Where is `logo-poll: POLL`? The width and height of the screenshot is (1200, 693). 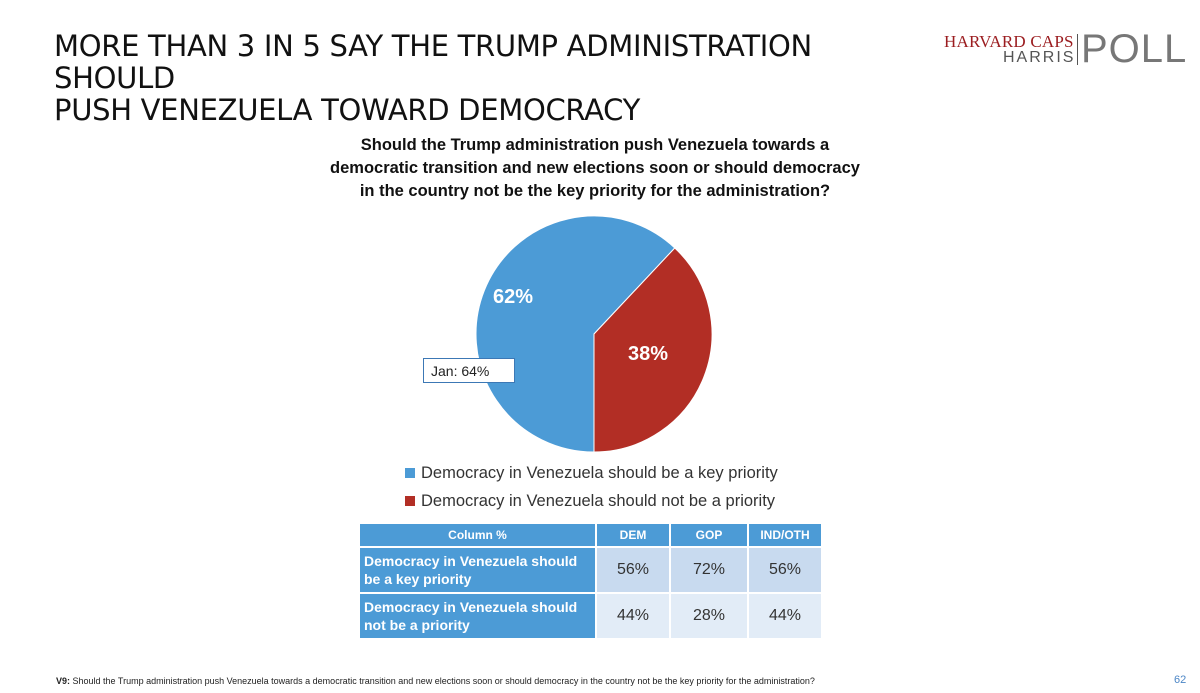
logo-poll: POLL is located at coordinates (1134, 49).